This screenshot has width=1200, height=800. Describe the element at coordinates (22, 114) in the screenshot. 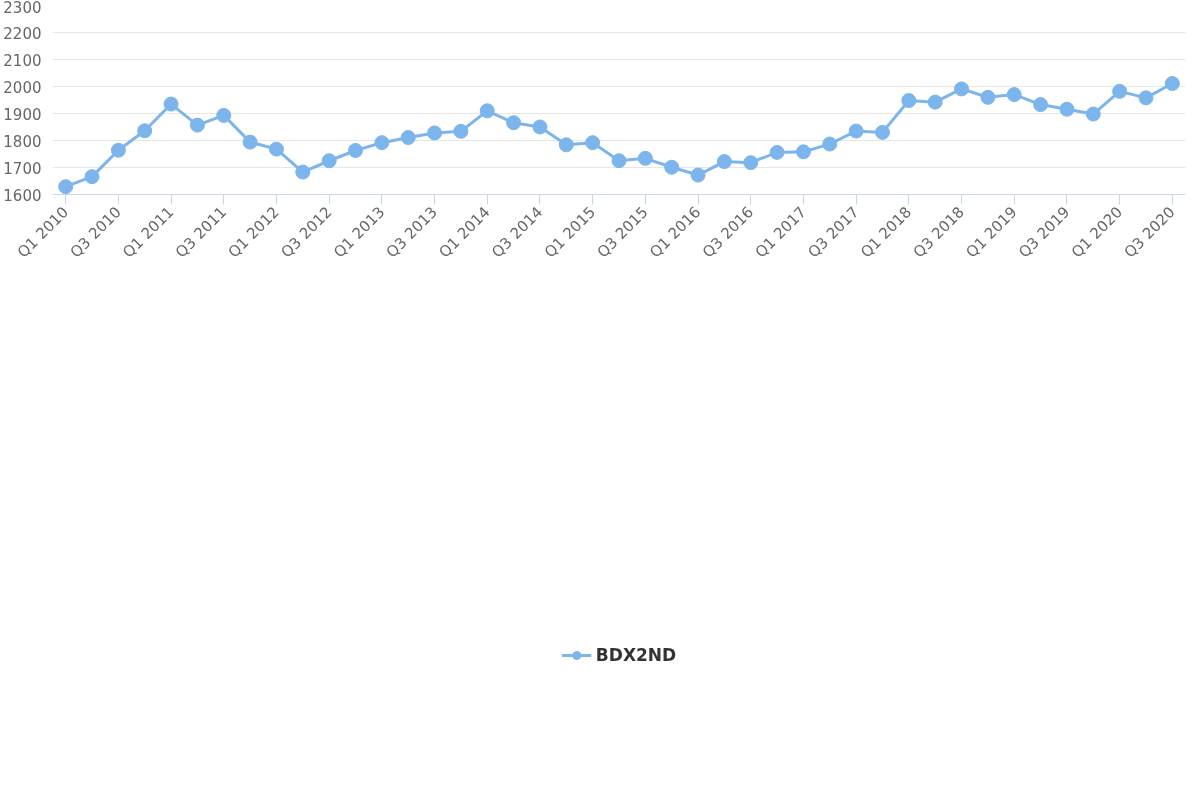

I see `y-tick-label: 1900` at that location.